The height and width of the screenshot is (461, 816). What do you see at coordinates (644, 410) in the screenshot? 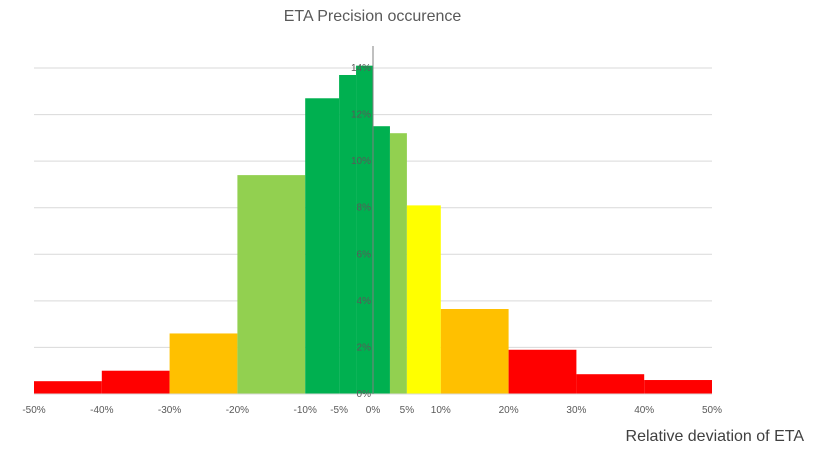
I see `x-tick-label: 40%` at bounding box center [644, 410].